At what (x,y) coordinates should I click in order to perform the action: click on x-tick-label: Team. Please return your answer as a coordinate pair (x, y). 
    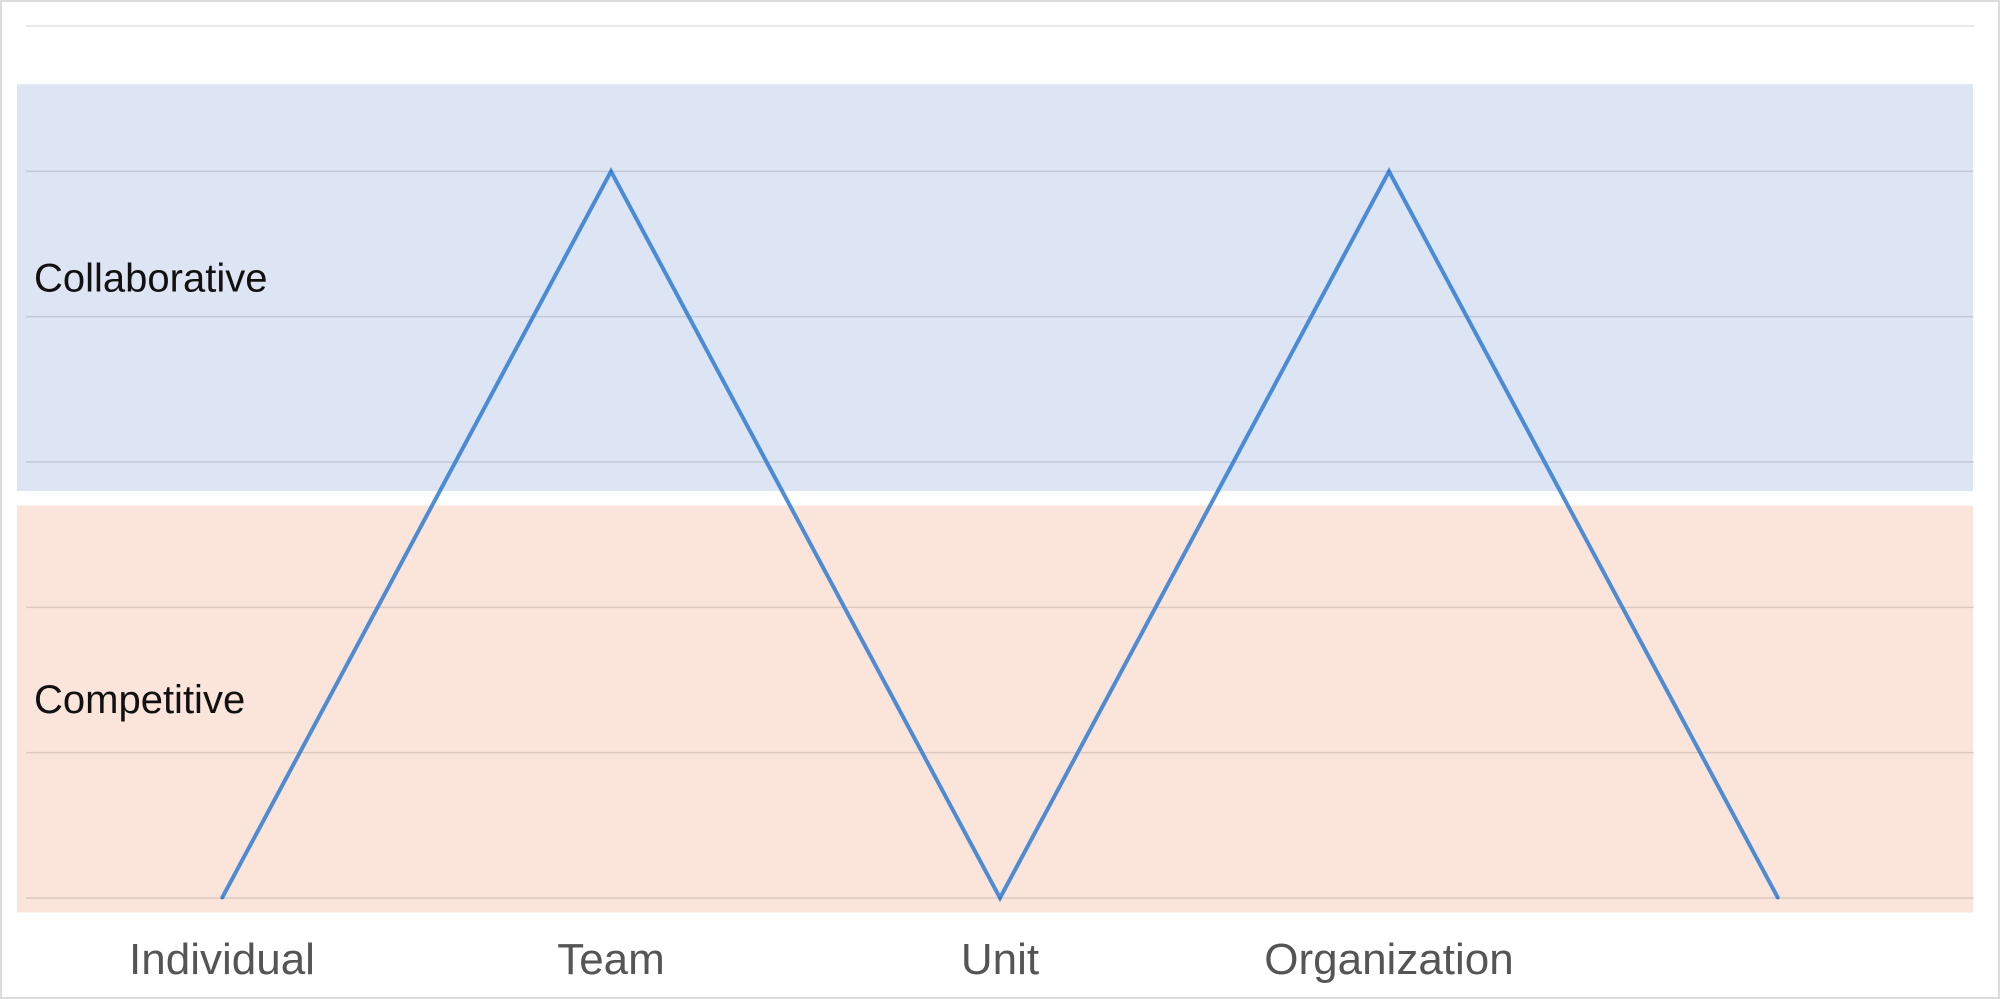
    Looking at the image, I should click on (611, 959).